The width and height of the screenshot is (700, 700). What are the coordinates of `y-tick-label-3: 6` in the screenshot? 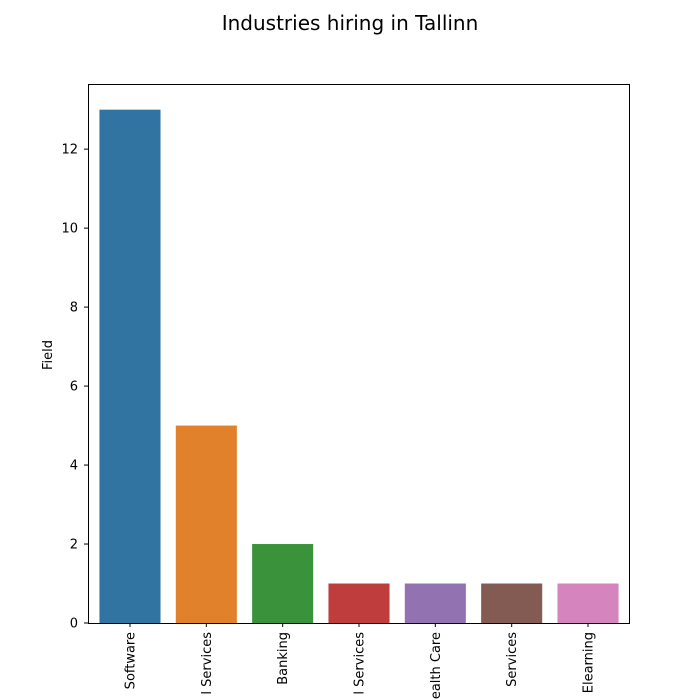 It's located at (74, 387).